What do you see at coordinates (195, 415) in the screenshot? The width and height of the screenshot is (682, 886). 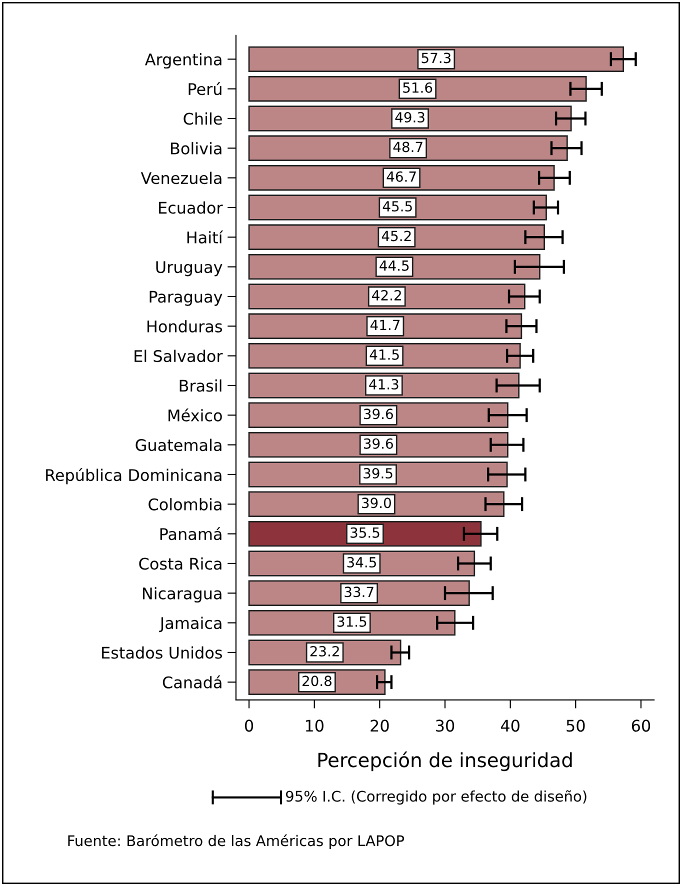 I see `y-tick-label: México` at bounding box center [195, 415].